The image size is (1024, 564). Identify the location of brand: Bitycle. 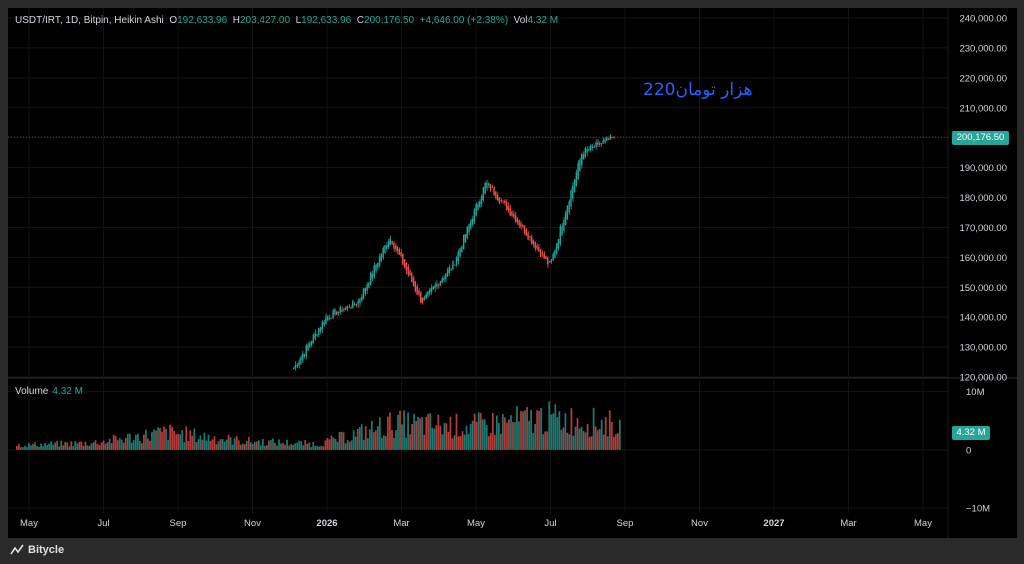
(37, 550).